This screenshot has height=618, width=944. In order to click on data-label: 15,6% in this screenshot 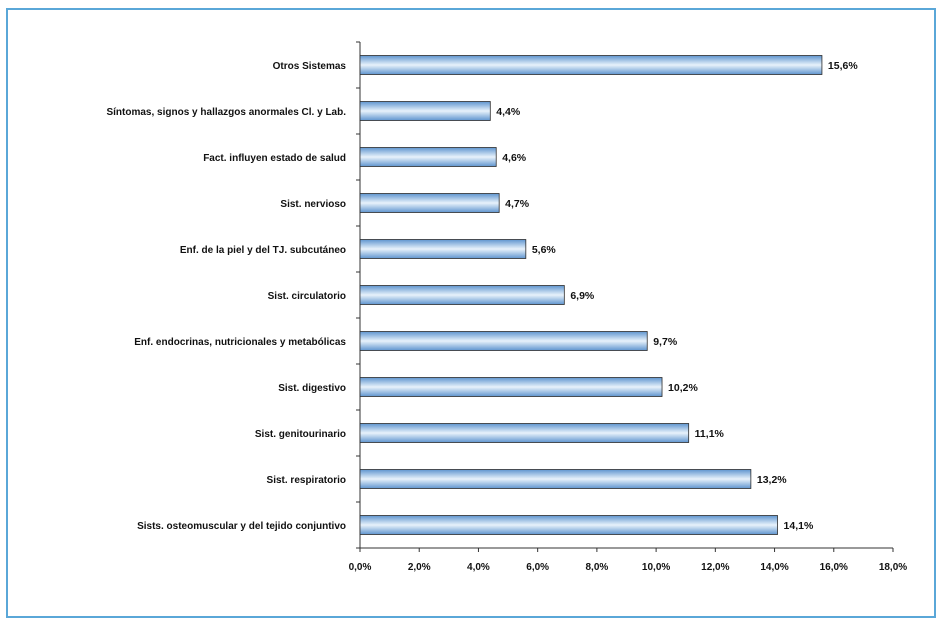, I will do `click(843, 66)`.